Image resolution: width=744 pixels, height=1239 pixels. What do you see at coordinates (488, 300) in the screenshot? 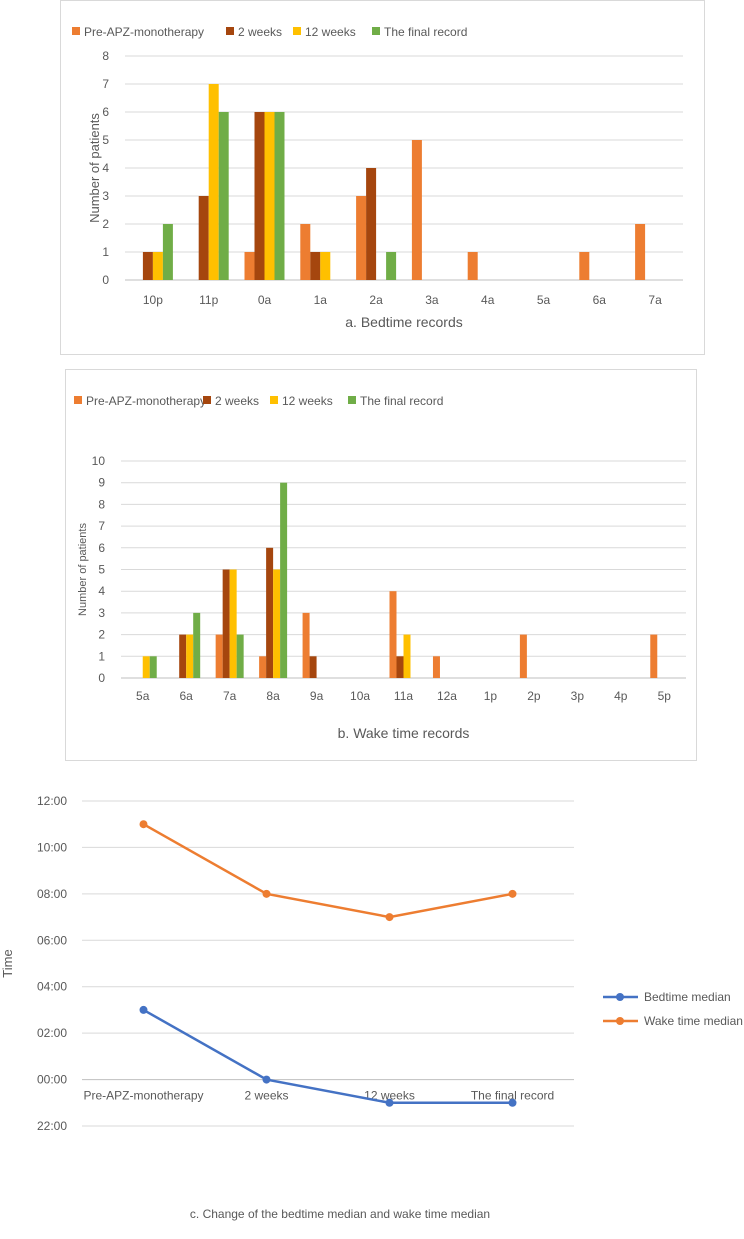
I see `x-tick-label: 4a` at bounding box center [488, 300].